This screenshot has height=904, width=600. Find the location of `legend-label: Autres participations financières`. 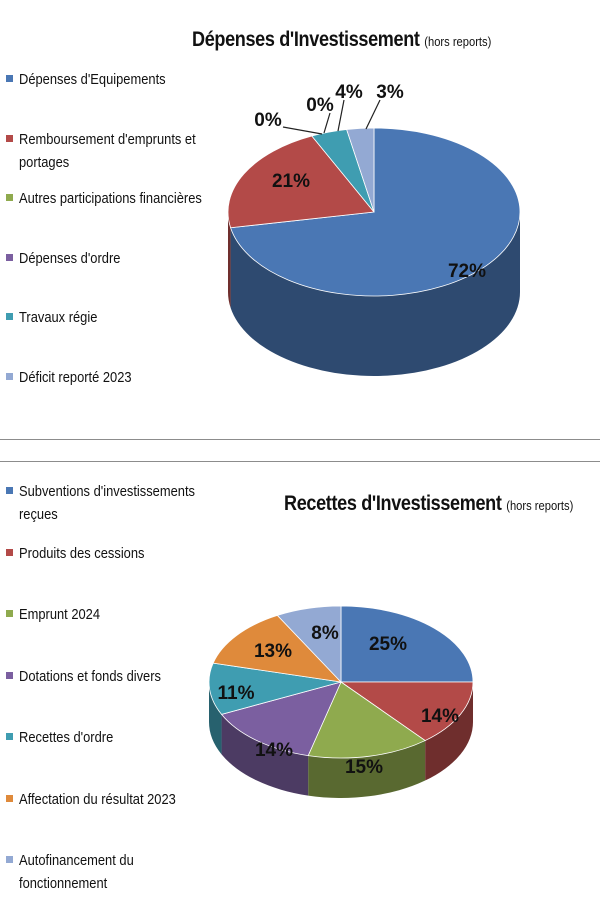

legend-label: Autres participations financières is located at coordinates (110, 199).